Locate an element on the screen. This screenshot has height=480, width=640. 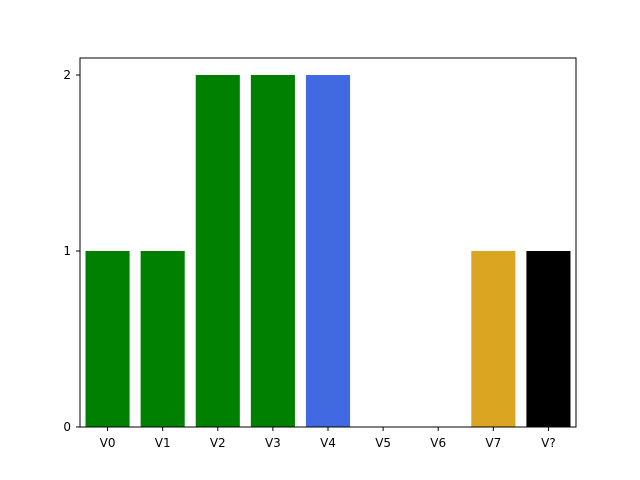
x-tick-label: V3 is located at coordinates (273, 443).